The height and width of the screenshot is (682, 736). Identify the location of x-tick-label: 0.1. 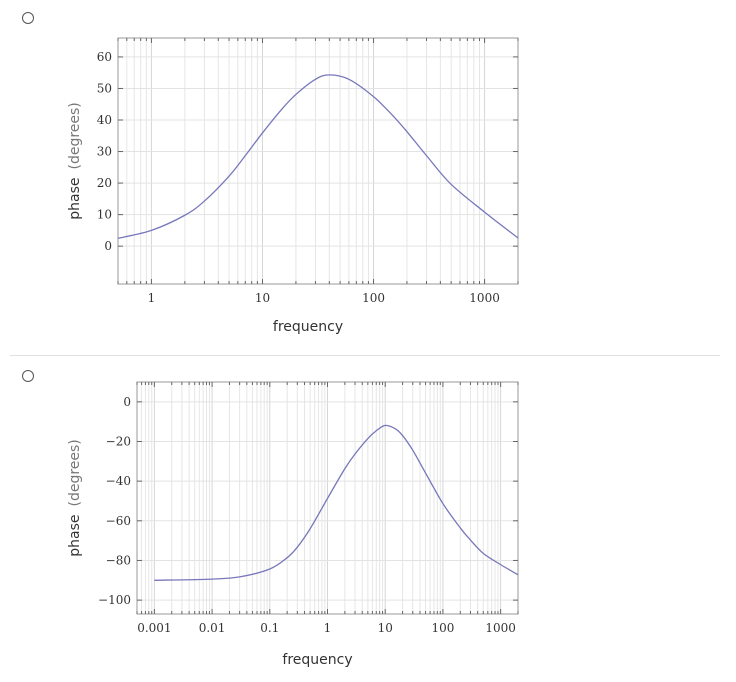
(269, 628).